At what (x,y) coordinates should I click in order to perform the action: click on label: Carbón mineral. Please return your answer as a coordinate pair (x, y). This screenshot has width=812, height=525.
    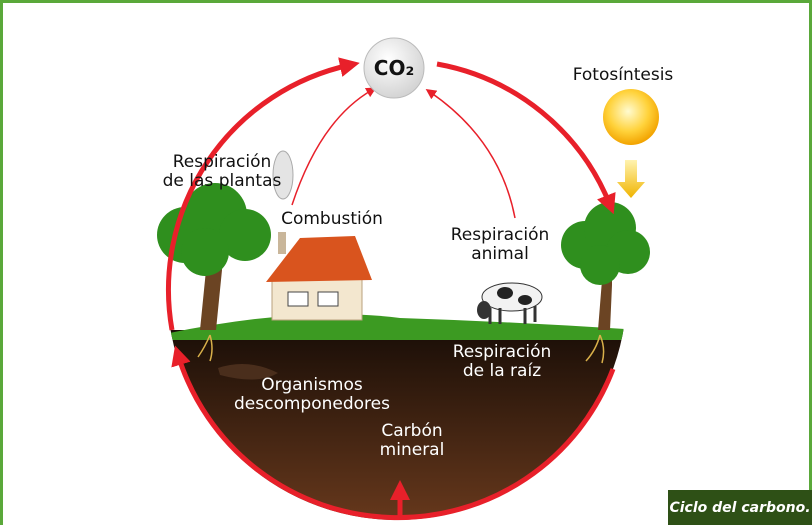
    Looking at the image, I should click on (412, 440).